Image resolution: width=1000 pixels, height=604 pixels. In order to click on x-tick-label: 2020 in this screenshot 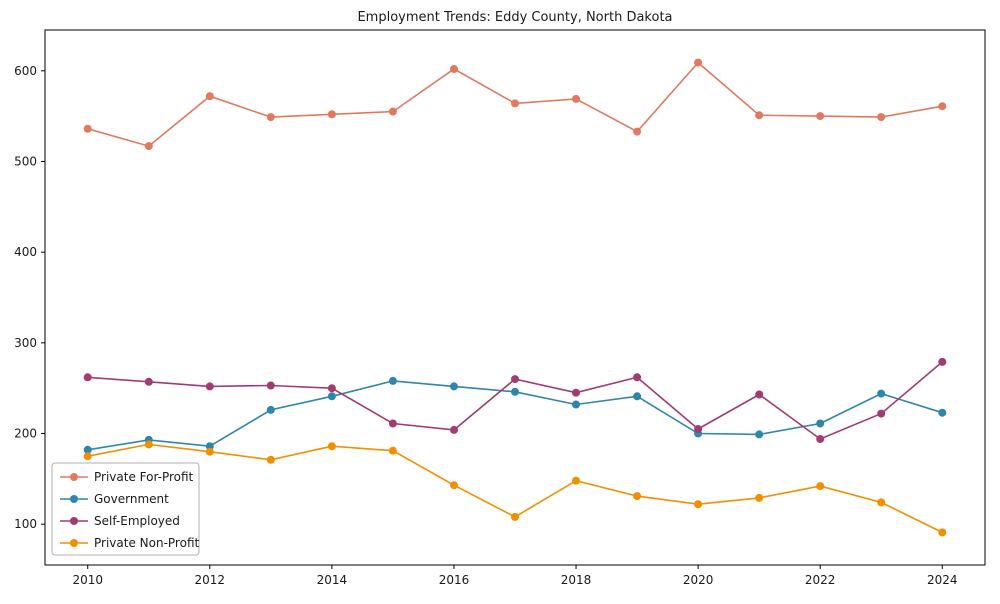, I will do `click(698, 580)`.